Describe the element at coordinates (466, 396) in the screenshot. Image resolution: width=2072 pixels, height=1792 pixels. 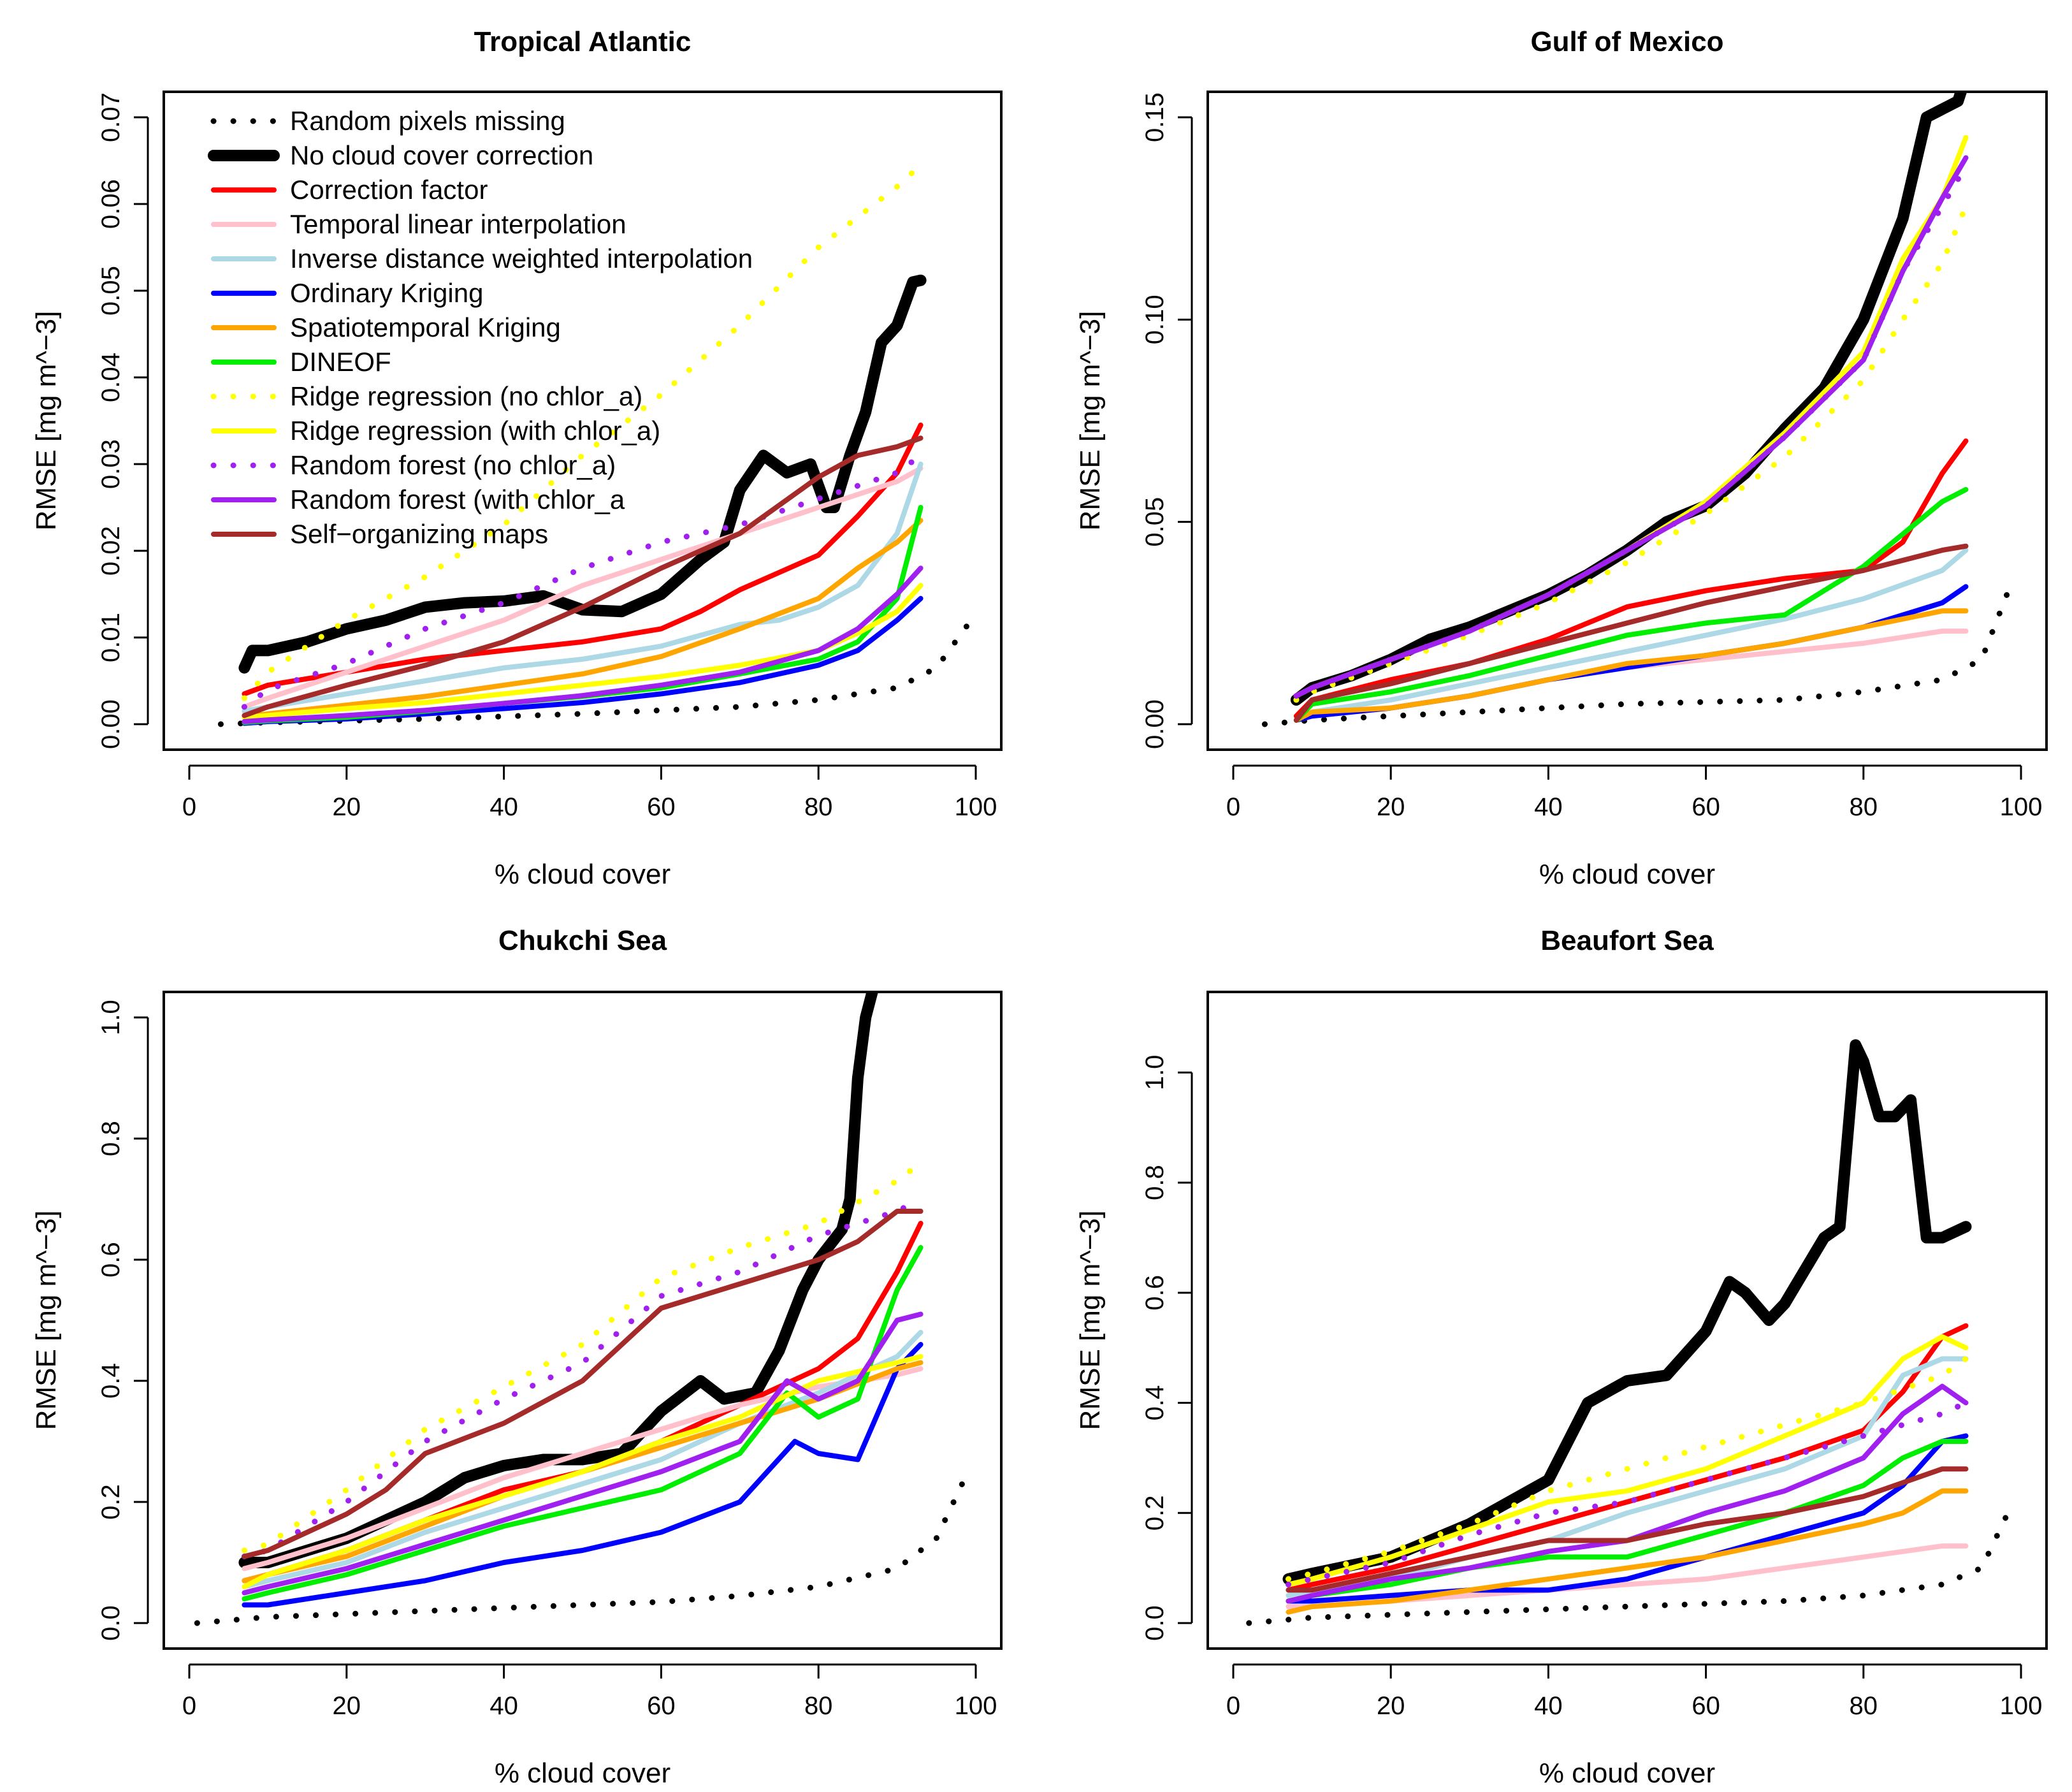
I see `legend-label: Ridge regression (no chlor_a)` at that location.